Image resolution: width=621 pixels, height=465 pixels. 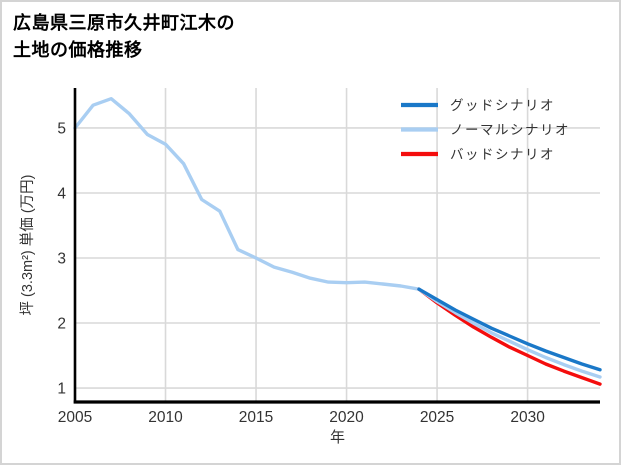 I want to click on y-tick-label: 4, so click(x=61, y=193).